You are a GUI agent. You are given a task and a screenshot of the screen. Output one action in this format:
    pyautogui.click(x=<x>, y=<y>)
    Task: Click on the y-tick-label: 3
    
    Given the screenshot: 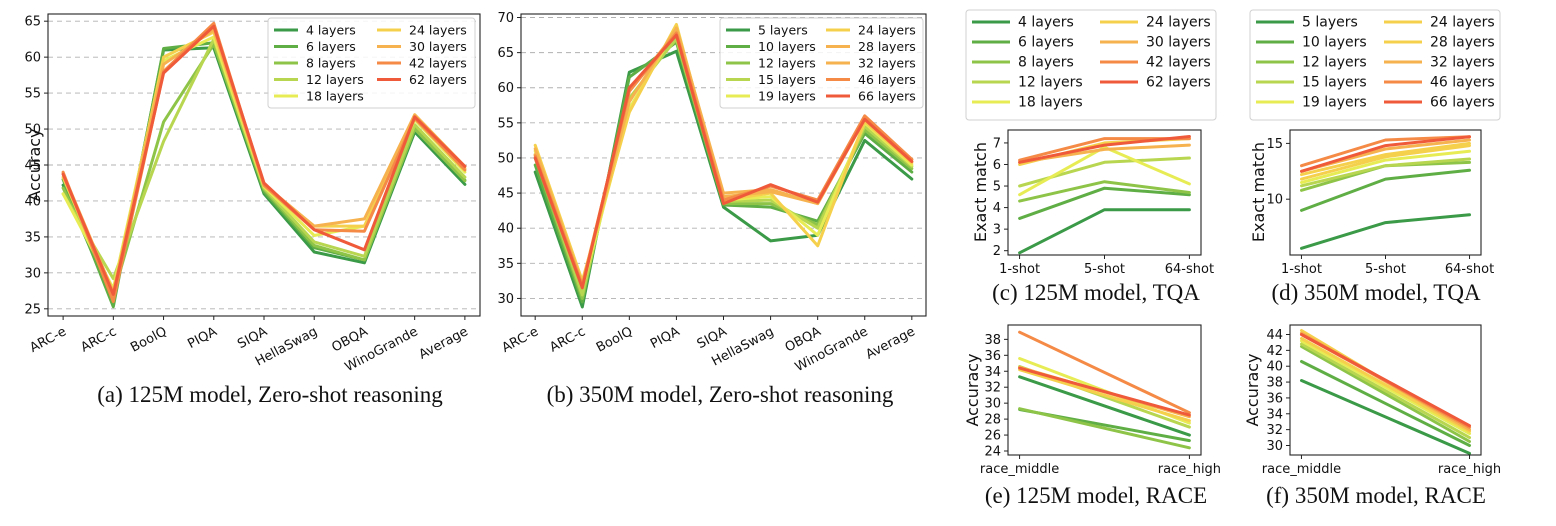 What is the action you would take?
    pyautogui.click(x=997, y=230)
    